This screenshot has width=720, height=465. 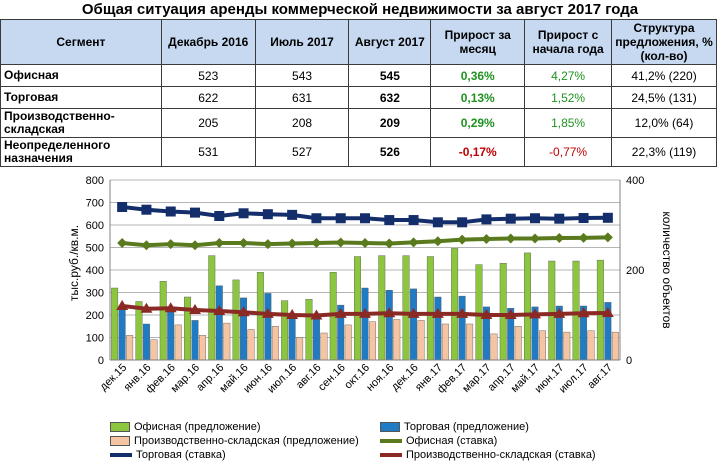 I want to click on cell-dec2016: 205, so click(x=208, y=123).